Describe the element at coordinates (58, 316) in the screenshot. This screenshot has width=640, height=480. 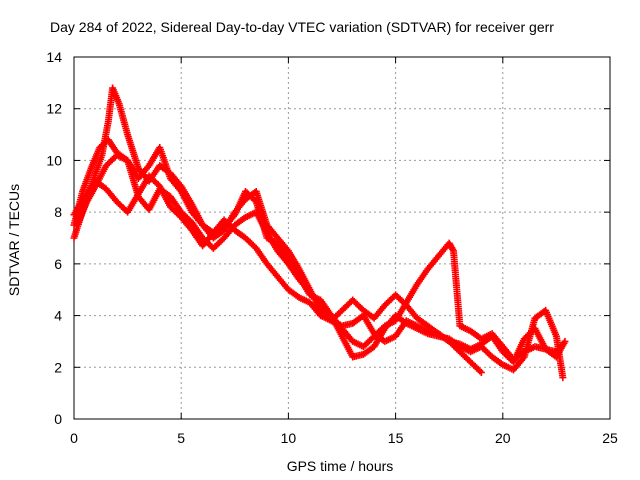
I see `y-tick-label: 4` at that location.